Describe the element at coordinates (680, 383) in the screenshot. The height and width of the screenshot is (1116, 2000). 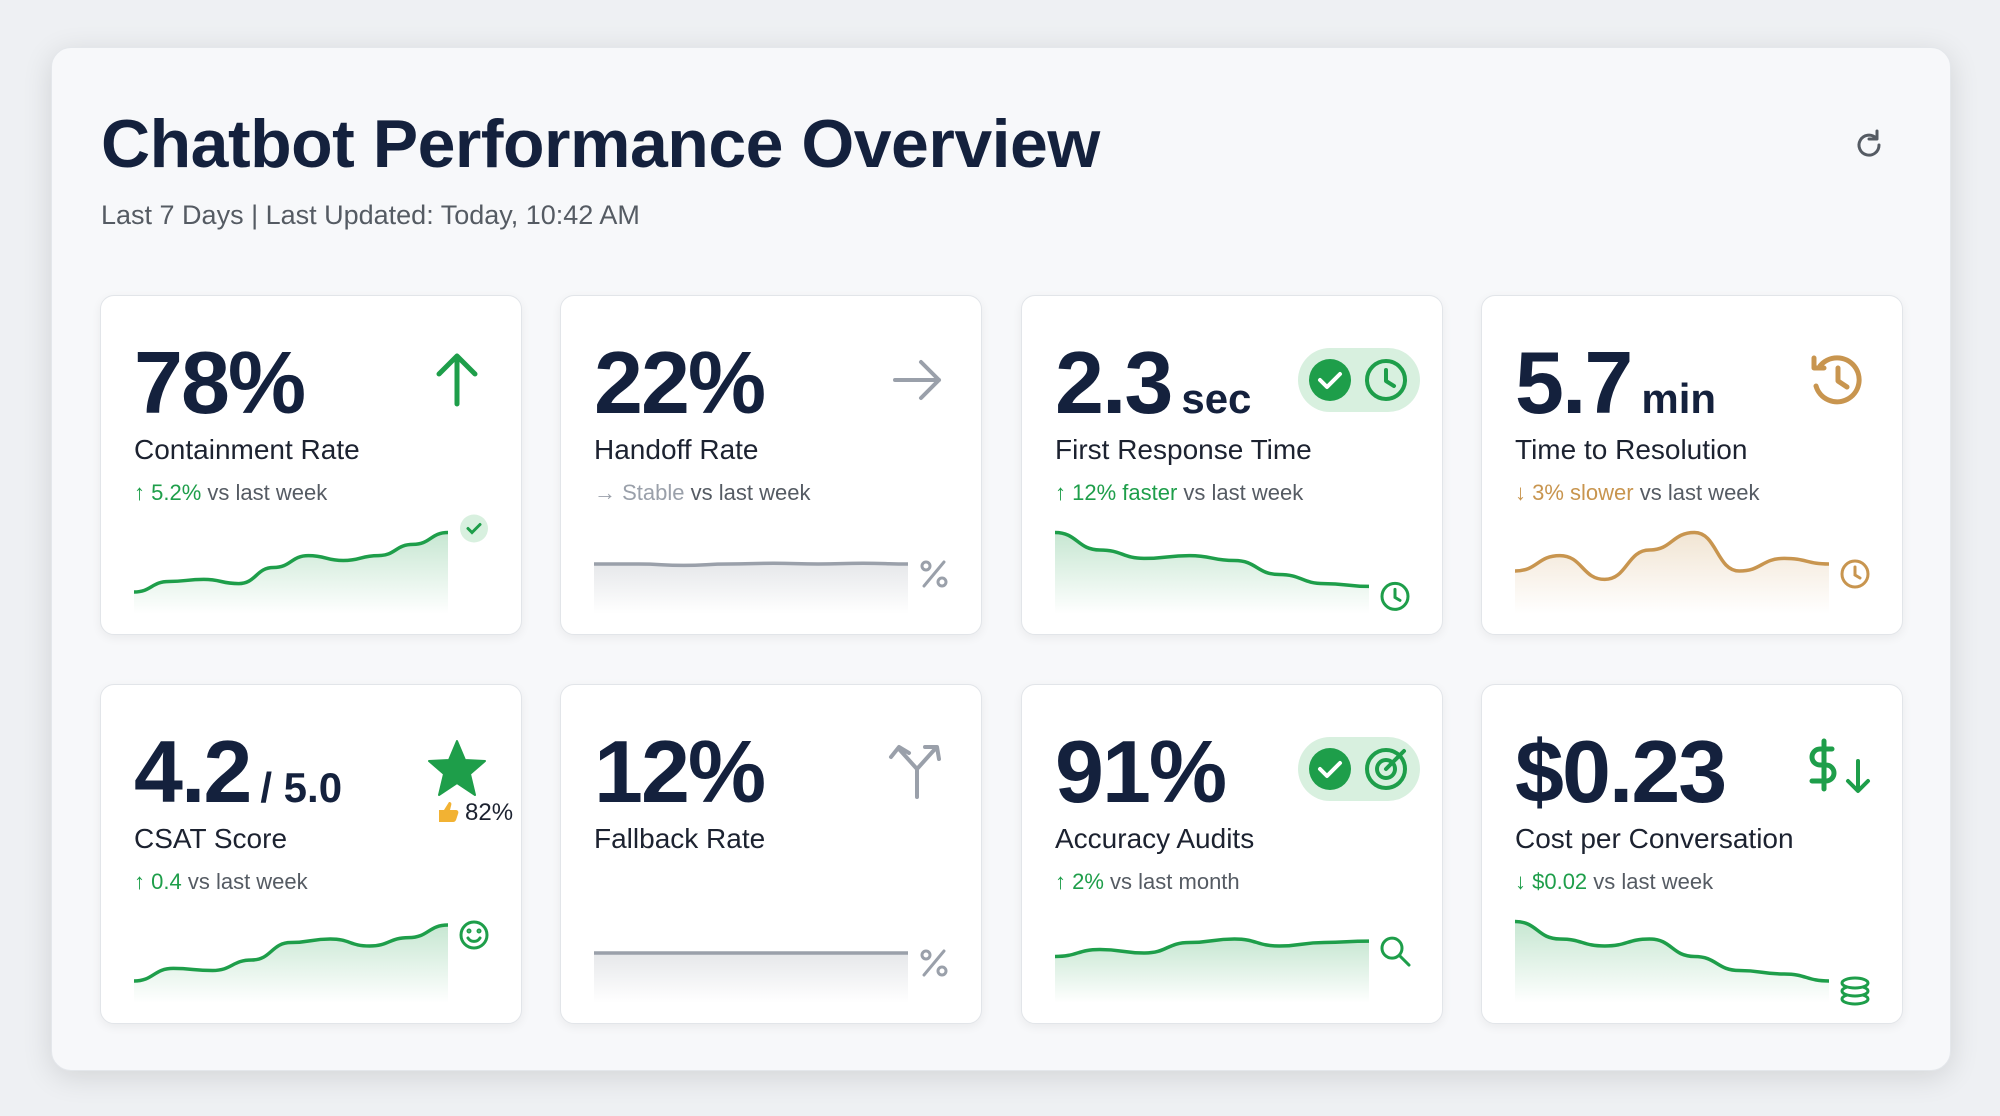
I see `metric-value-line: 22%` at that location.